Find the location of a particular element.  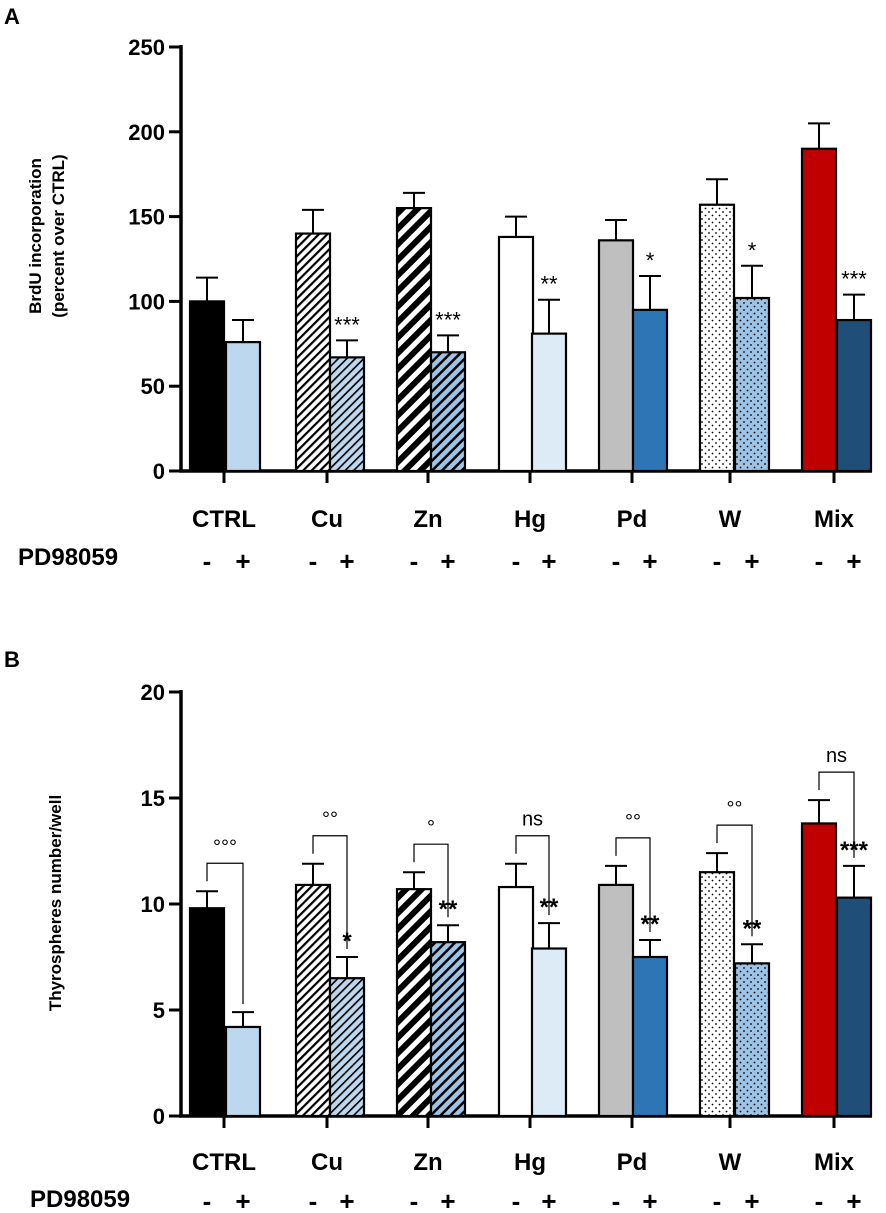

panel-a-treatment-label: PD98059 is located at coordinates (68, 557).